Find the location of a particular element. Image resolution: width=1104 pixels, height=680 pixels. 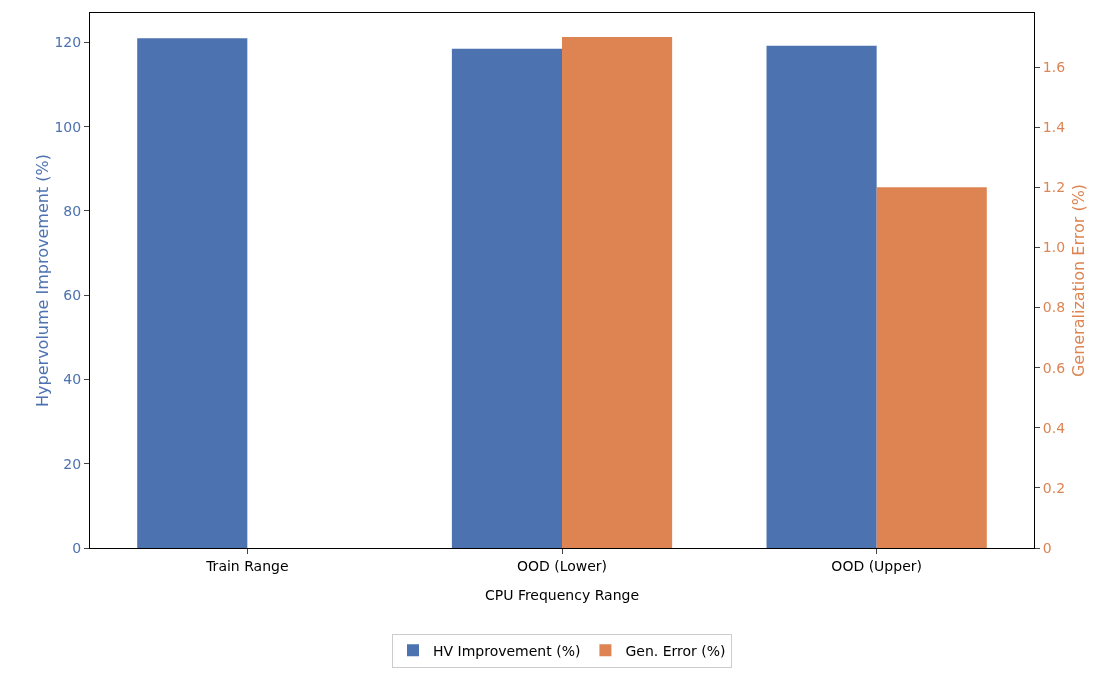

y-tick-label: 120 is located at coordinates (68, 42).